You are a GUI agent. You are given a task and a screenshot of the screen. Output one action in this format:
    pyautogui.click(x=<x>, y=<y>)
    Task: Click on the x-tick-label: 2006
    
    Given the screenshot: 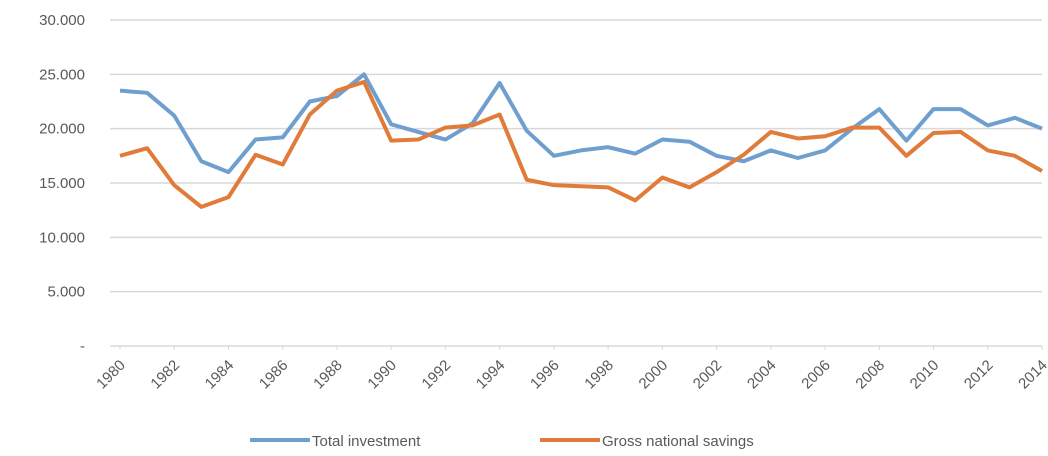 What is the action you would take?
    pyautogui.click(x=816, y=375)
    